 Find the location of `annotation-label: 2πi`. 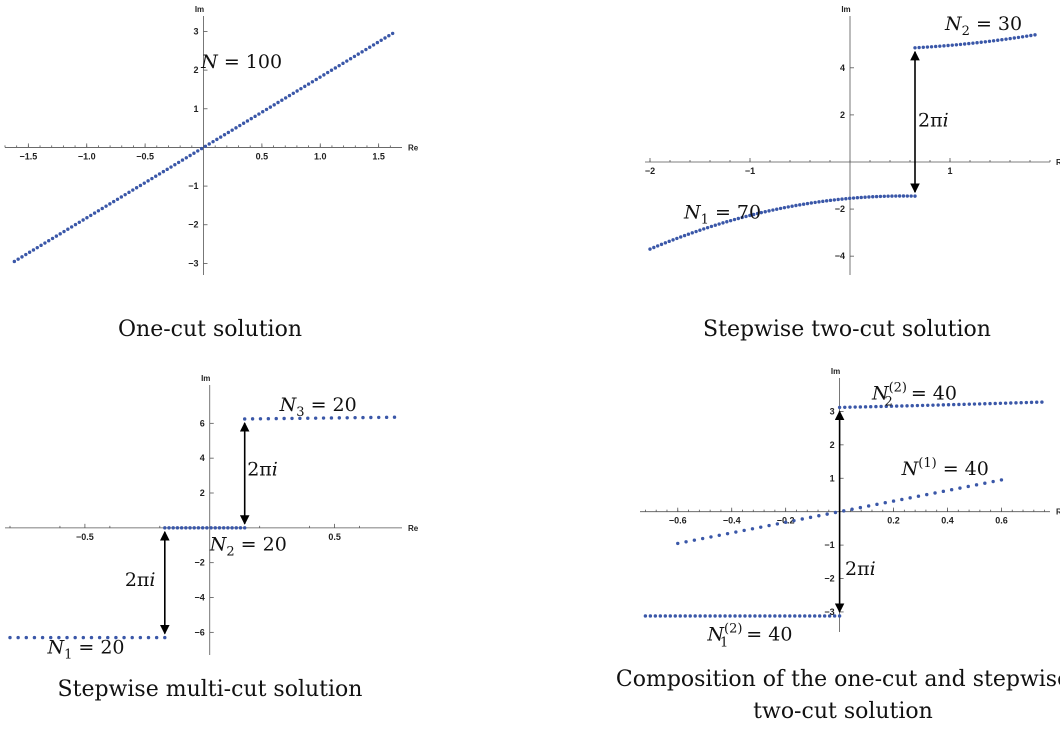

annotation-label: 2πi is located at coordinates (860, 569).